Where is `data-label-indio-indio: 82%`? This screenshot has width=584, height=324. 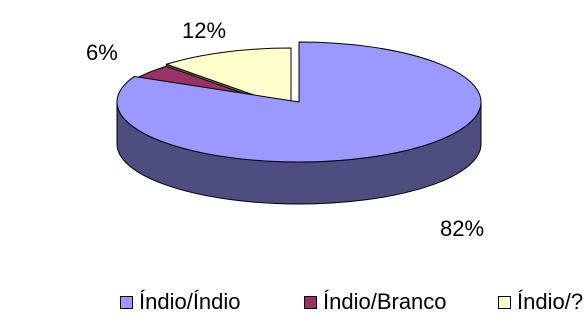 data-label-indio-indio: 82% is located at coordinates (462, 228).